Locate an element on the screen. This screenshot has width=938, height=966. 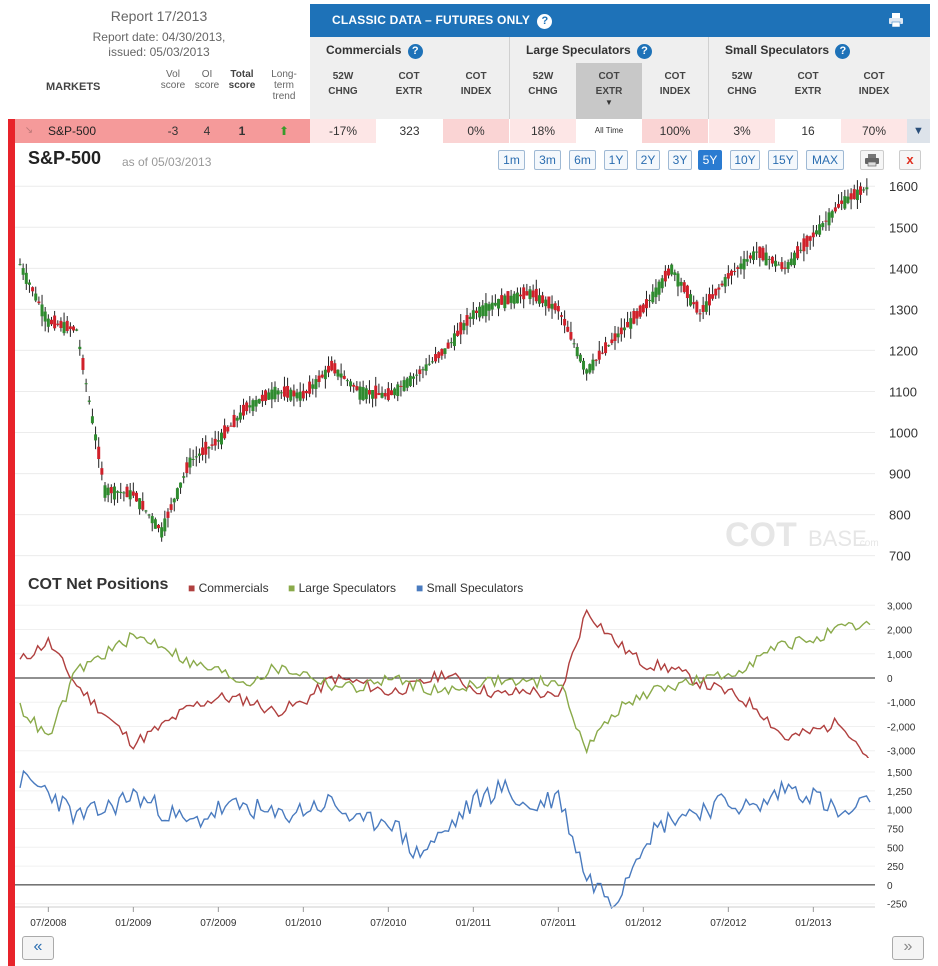
range-1y: 1Y is located at coordinates (616, 160).